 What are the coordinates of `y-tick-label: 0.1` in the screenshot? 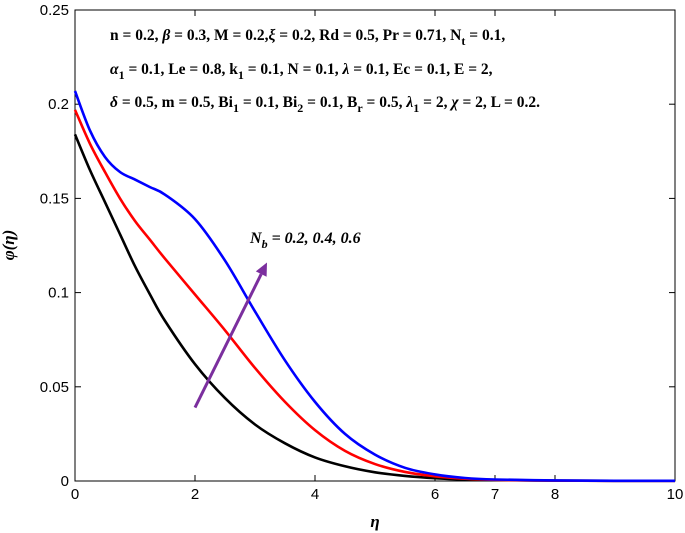 It's located at (58, 293).